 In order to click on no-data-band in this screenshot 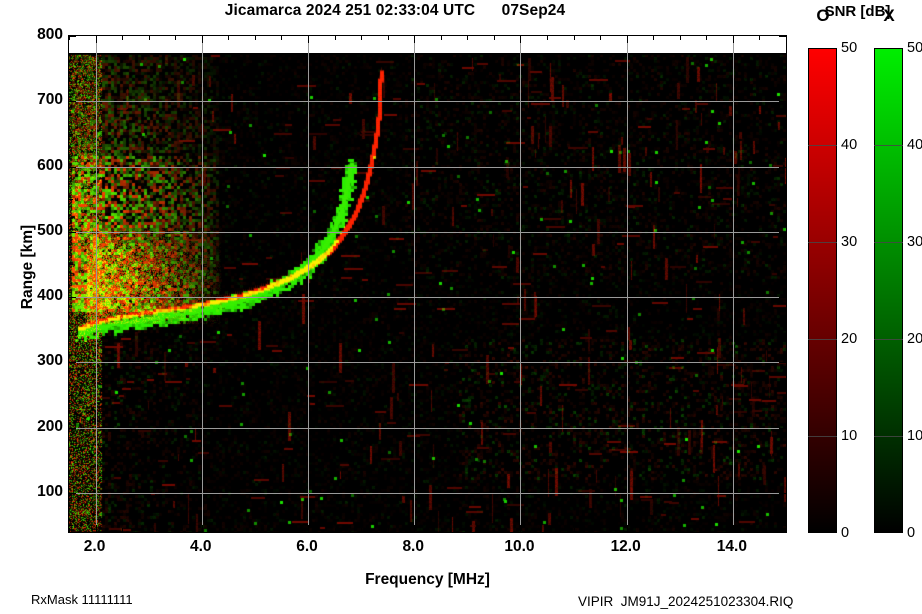, I will do `click(427, 44)`.